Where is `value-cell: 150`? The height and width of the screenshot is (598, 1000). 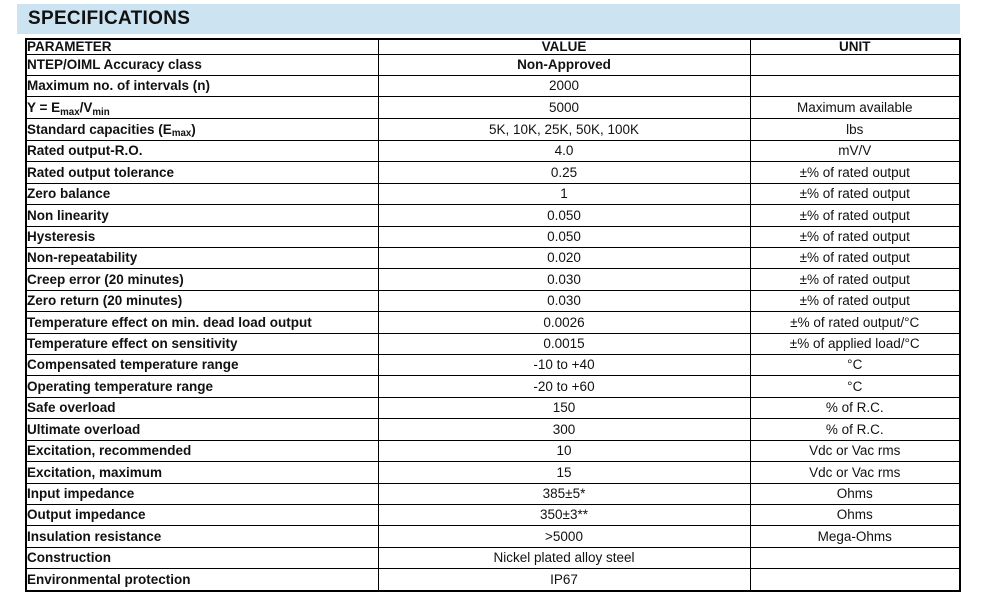 value-cell: 150 is located at coordinates (564, 408).